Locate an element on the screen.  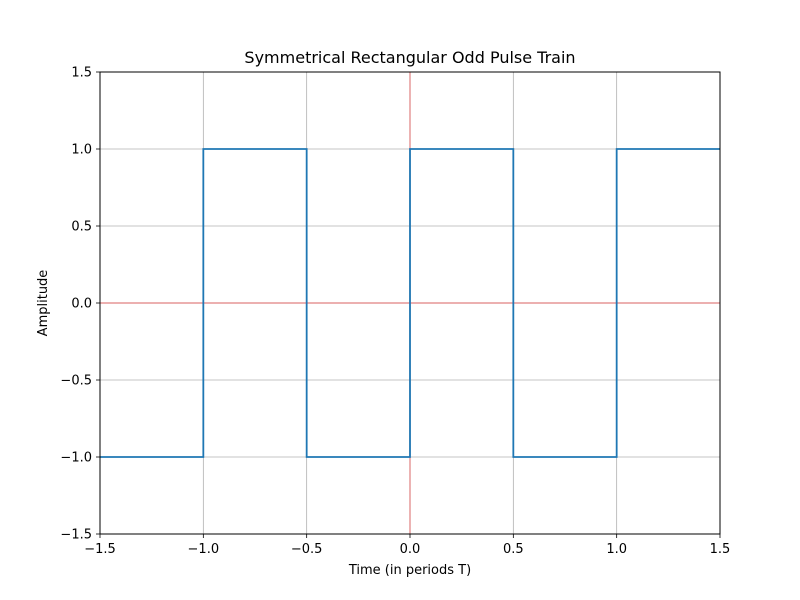
y-tick-label: −1.0 is located at coordinates (76, 458).